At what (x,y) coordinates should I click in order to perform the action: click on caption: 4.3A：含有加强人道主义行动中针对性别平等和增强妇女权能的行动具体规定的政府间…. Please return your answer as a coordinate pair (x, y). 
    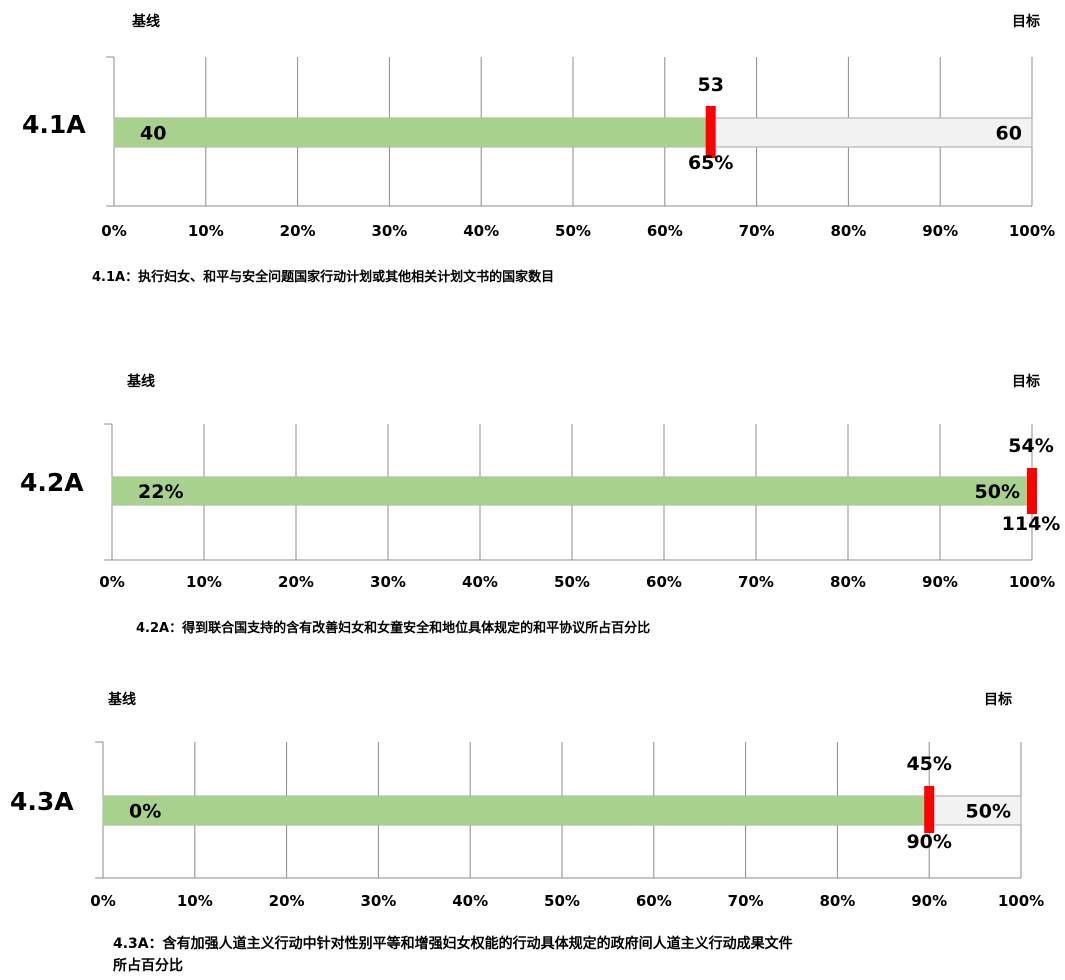
    Looking at the image, I should click on (453, 943).